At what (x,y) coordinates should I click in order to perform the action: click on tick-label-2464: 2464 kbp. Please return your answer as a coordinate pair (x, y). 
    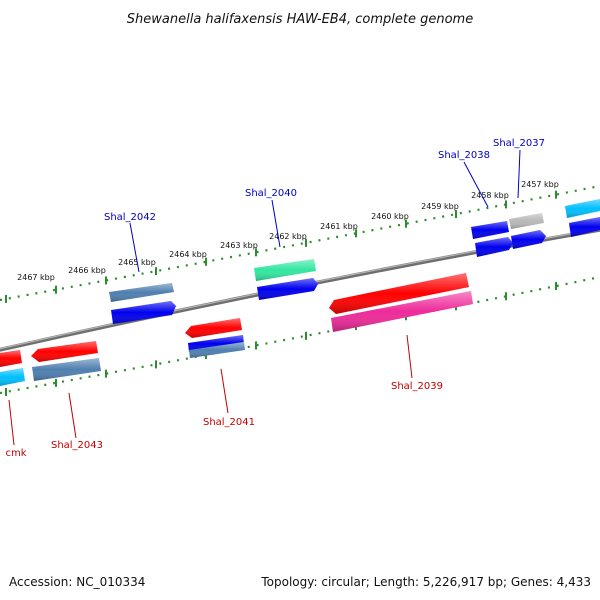
    Looking at the image, I should click on (188, 254).